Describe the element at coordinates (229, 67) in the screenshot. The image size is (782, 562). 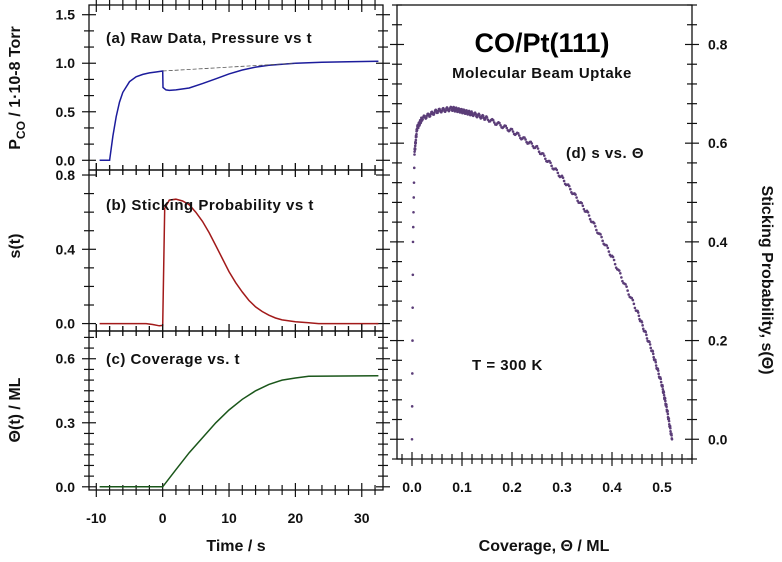
I see `baseline-dashed-line` at that location.